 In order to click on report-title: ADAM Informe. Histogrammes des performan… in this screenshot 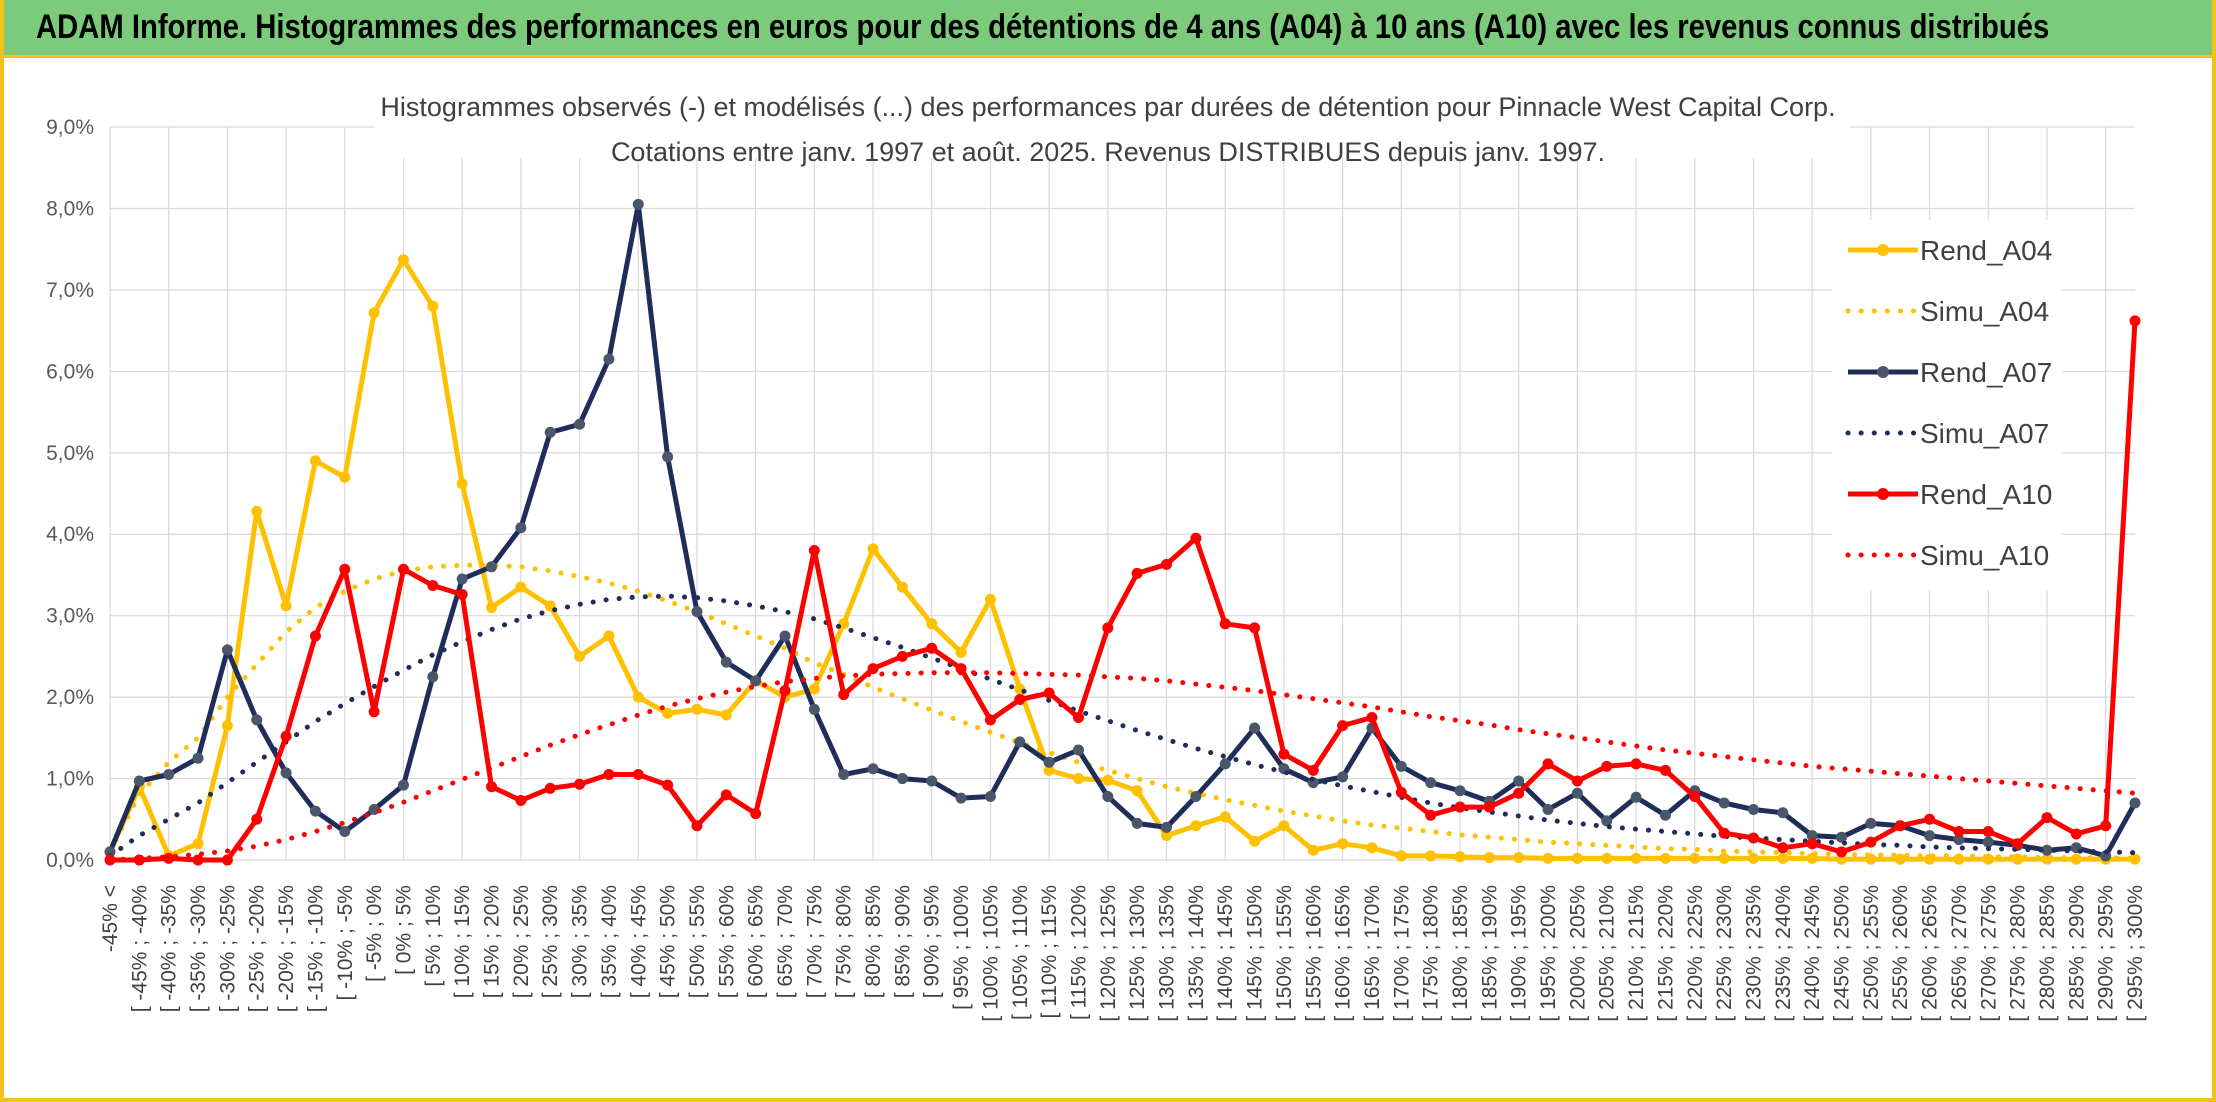, I will do `click(1043, 27)`.